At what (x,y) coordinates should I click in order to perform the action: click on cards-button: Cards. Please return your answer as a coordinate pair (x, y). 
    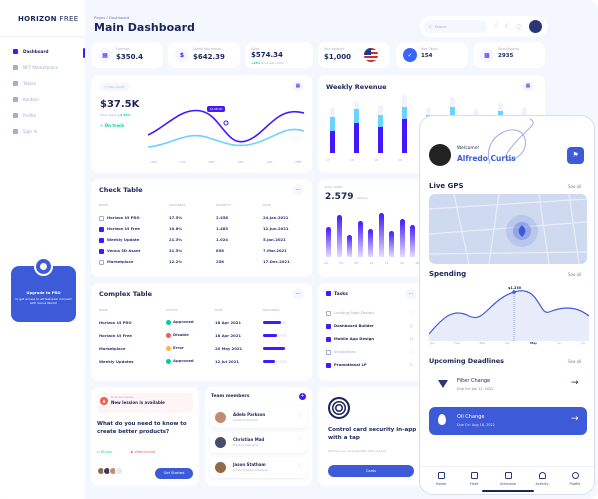
    Looking at the image, I should click on (371, 471).